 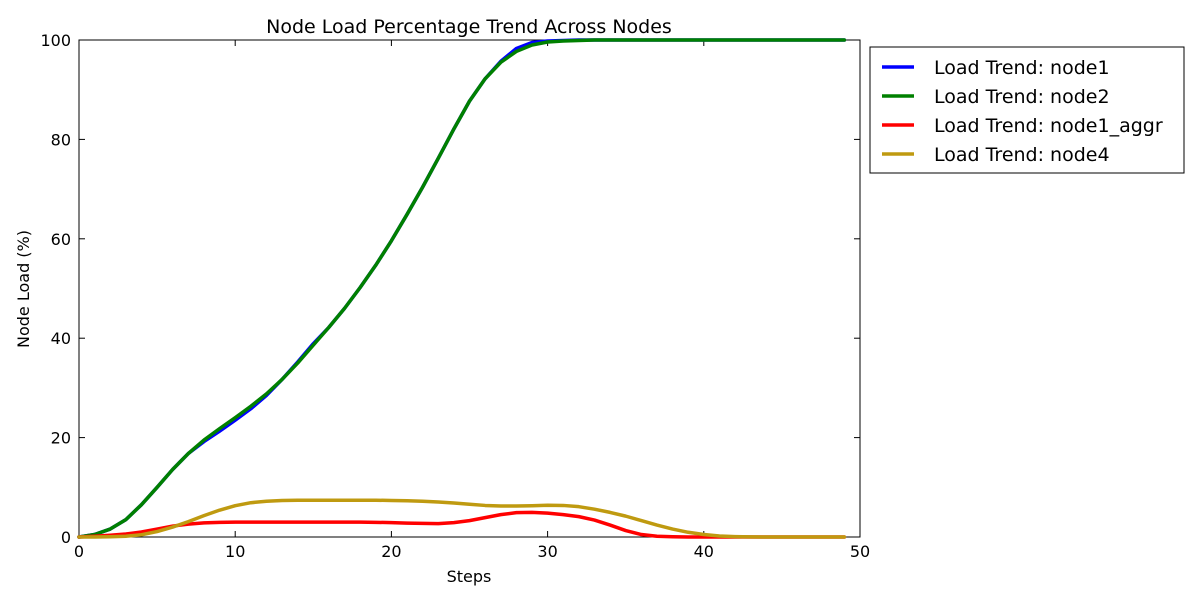 I want to click on x-tick-label: 30, so click(x=547, y=551).